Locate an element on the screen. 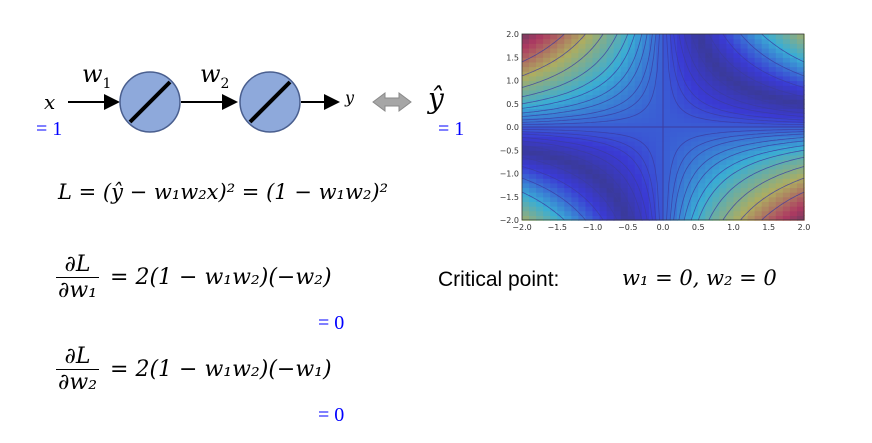 Image resolution: width=872 pixels, height=443 pixels. input-value: = 1 is located at coordinates (49, 129).